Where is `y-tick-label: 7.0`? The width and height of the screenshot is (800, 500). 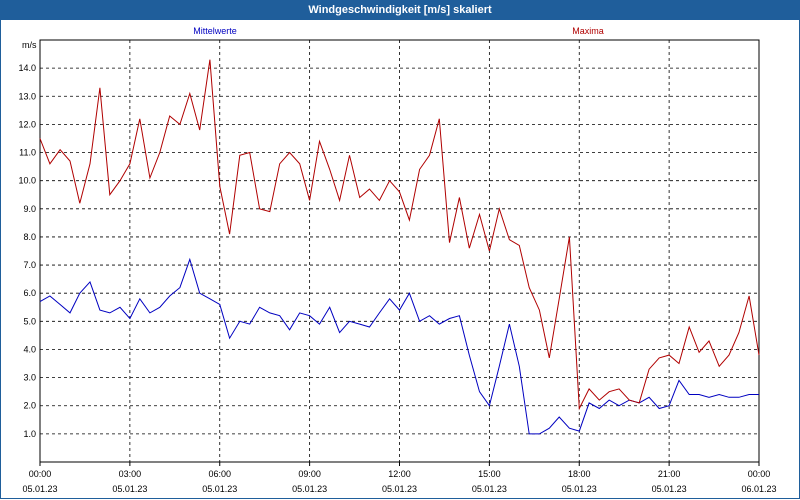
y-tick-label: 7.0 is located at coordinates (29, 265).